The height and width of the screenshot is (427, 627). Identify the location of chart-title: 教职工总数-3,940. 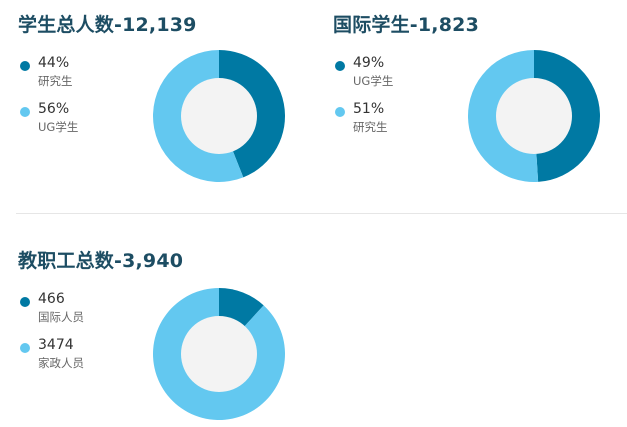
(101, 261).